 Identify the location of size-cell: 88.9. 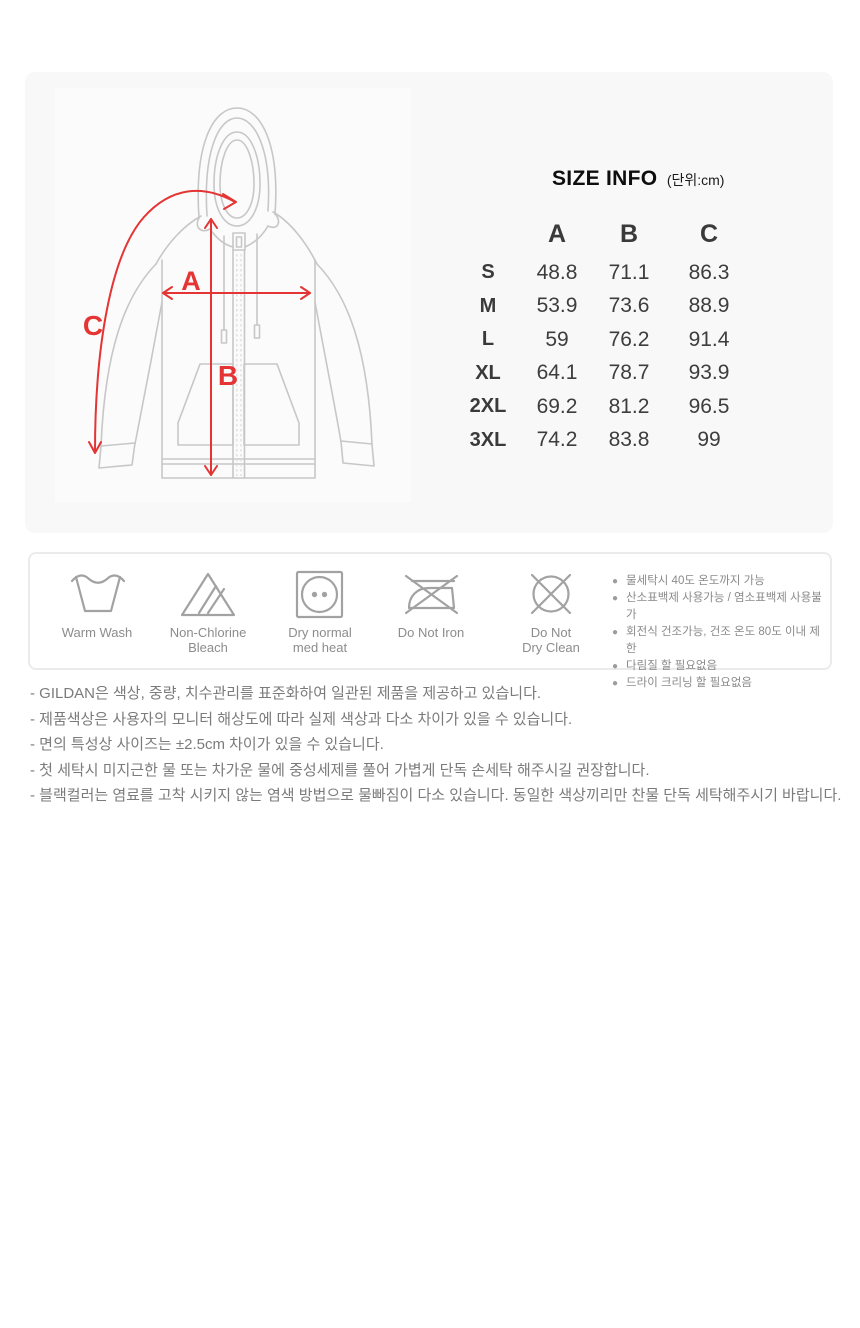
(709, 306).